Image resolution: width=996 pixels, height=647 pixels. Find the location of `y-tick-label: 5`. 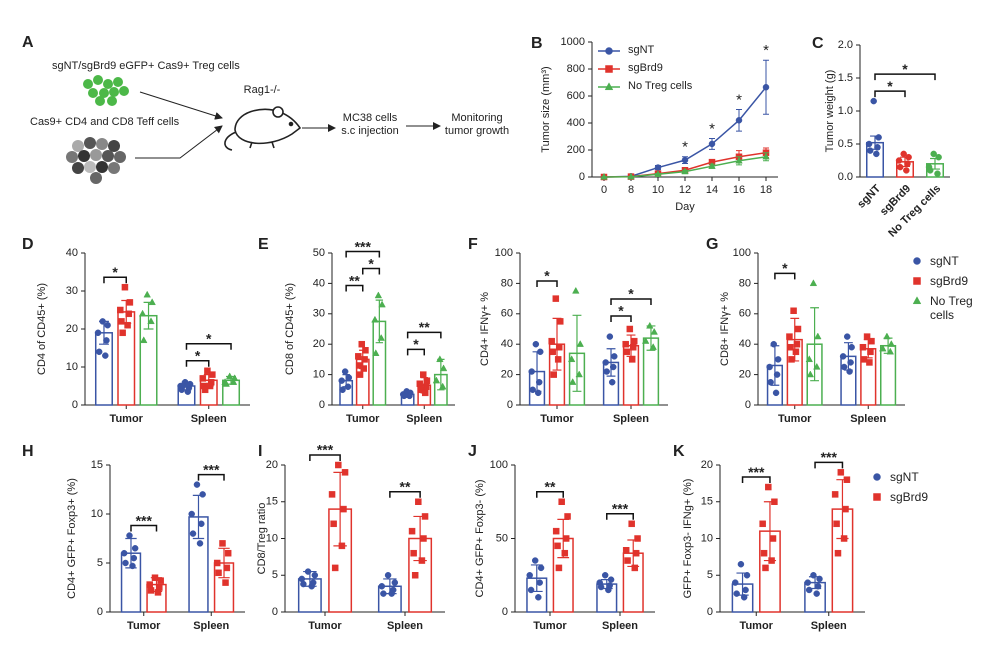

y-tick-label: 5 is located at coordinates (710, 575).